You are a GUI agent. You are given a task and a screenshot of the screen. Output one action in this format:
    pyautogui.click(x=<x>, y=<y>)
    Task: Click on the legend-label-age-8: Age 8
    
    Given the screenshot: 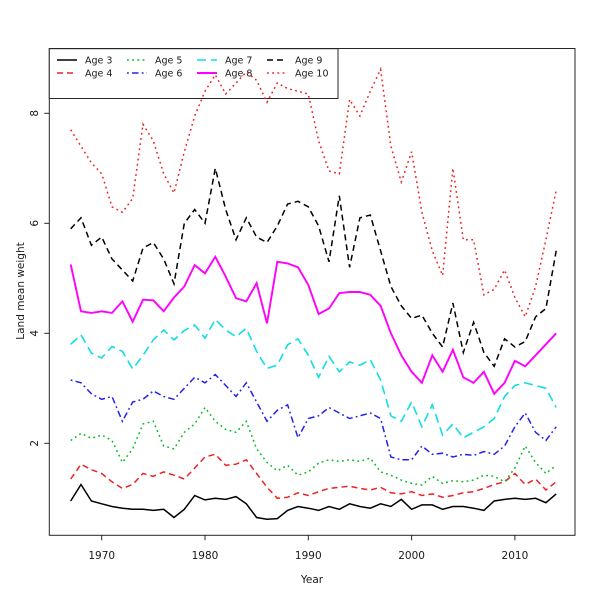 What is the action you would take?
    pyautogui.click(x=238, y=74)
    